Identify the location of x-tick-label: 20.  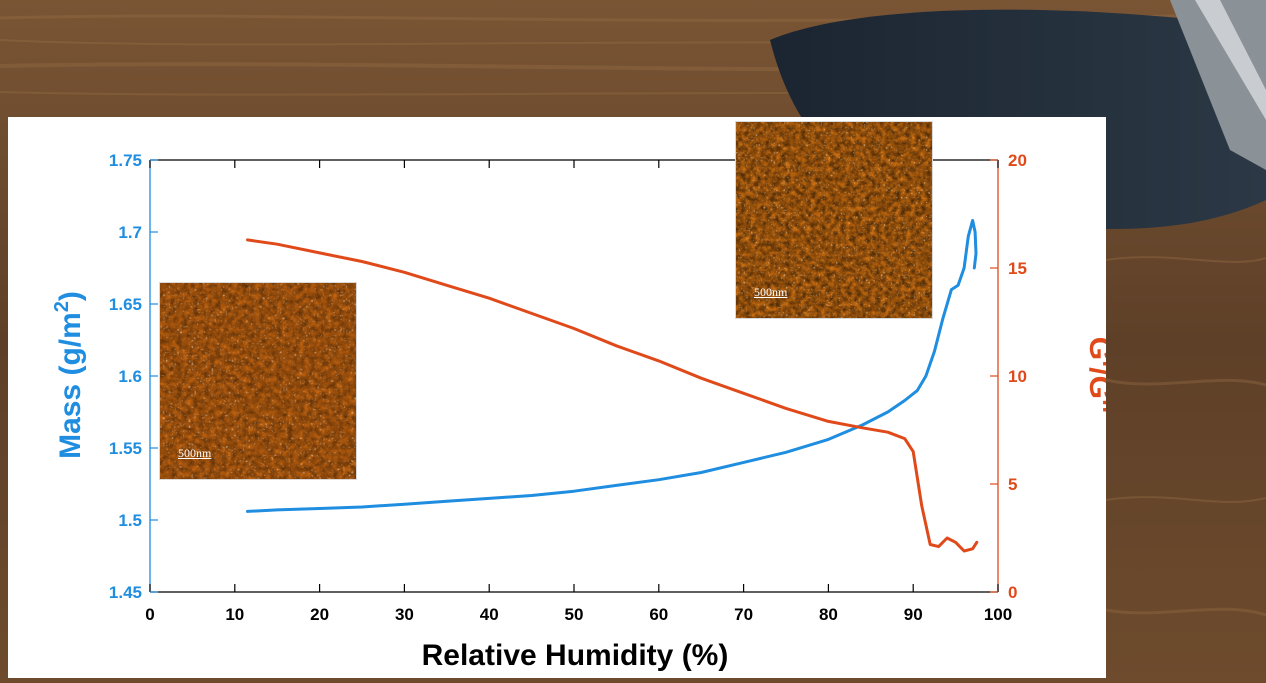
(319, 614).